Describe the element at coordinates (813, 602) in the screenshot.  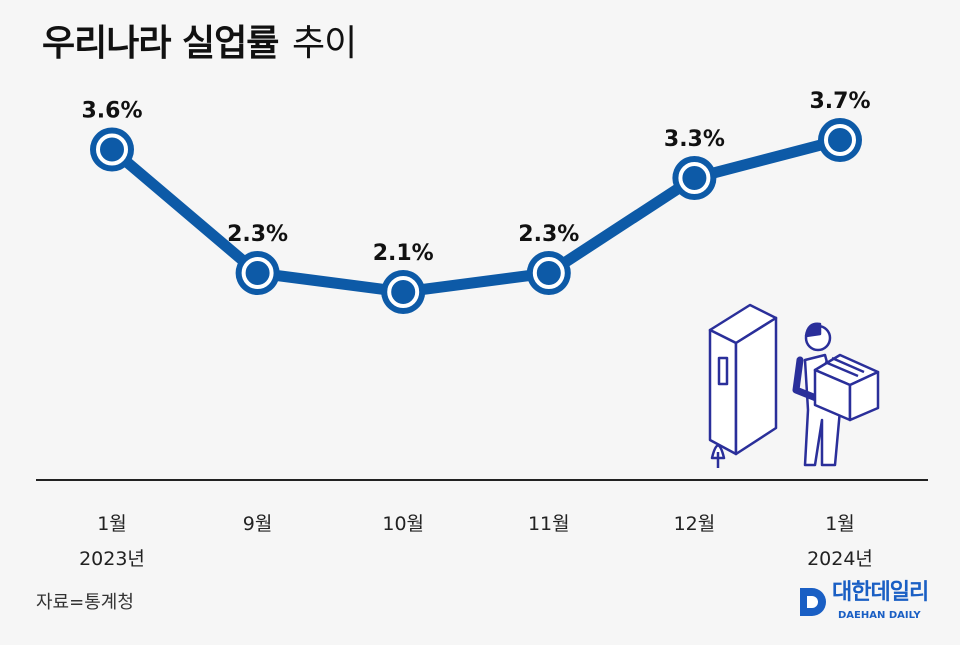
I see `logo-d-icon` at that location.